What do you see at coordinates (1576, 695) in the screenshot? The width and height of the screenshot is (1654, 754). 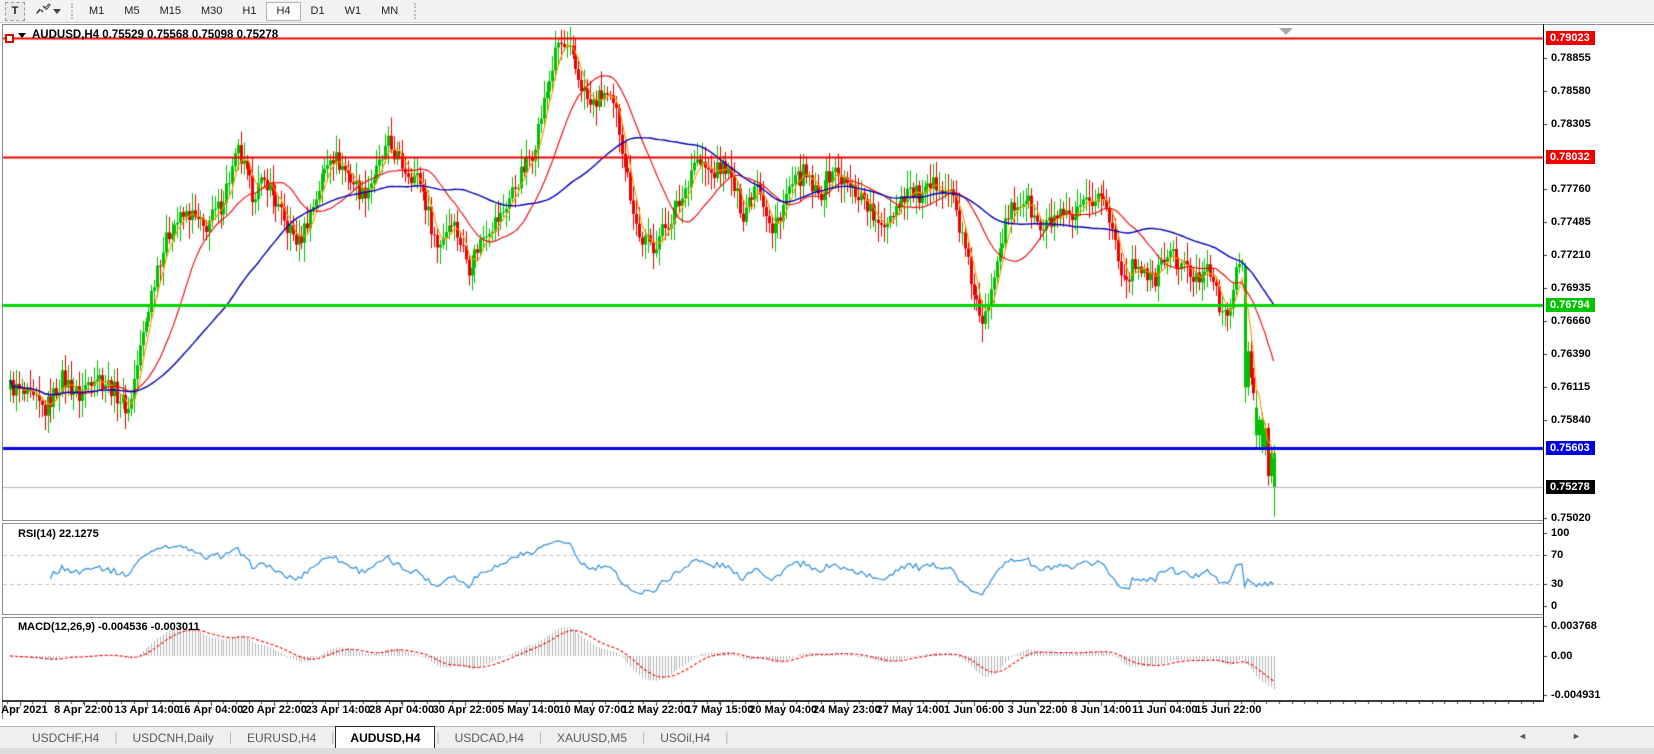 I see `macd-axis-tick: -0.004931` at bounding box center [1576, 695].